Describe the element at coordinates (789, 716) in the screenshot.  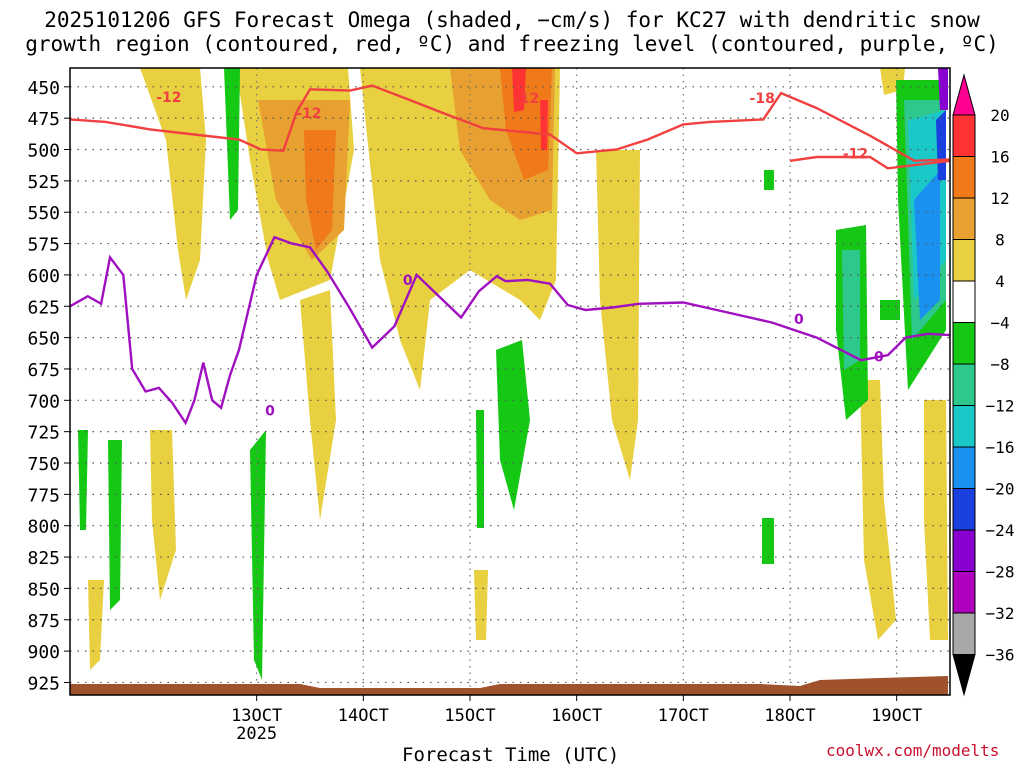
I see `x-tick-label: 18OCT` at that location.